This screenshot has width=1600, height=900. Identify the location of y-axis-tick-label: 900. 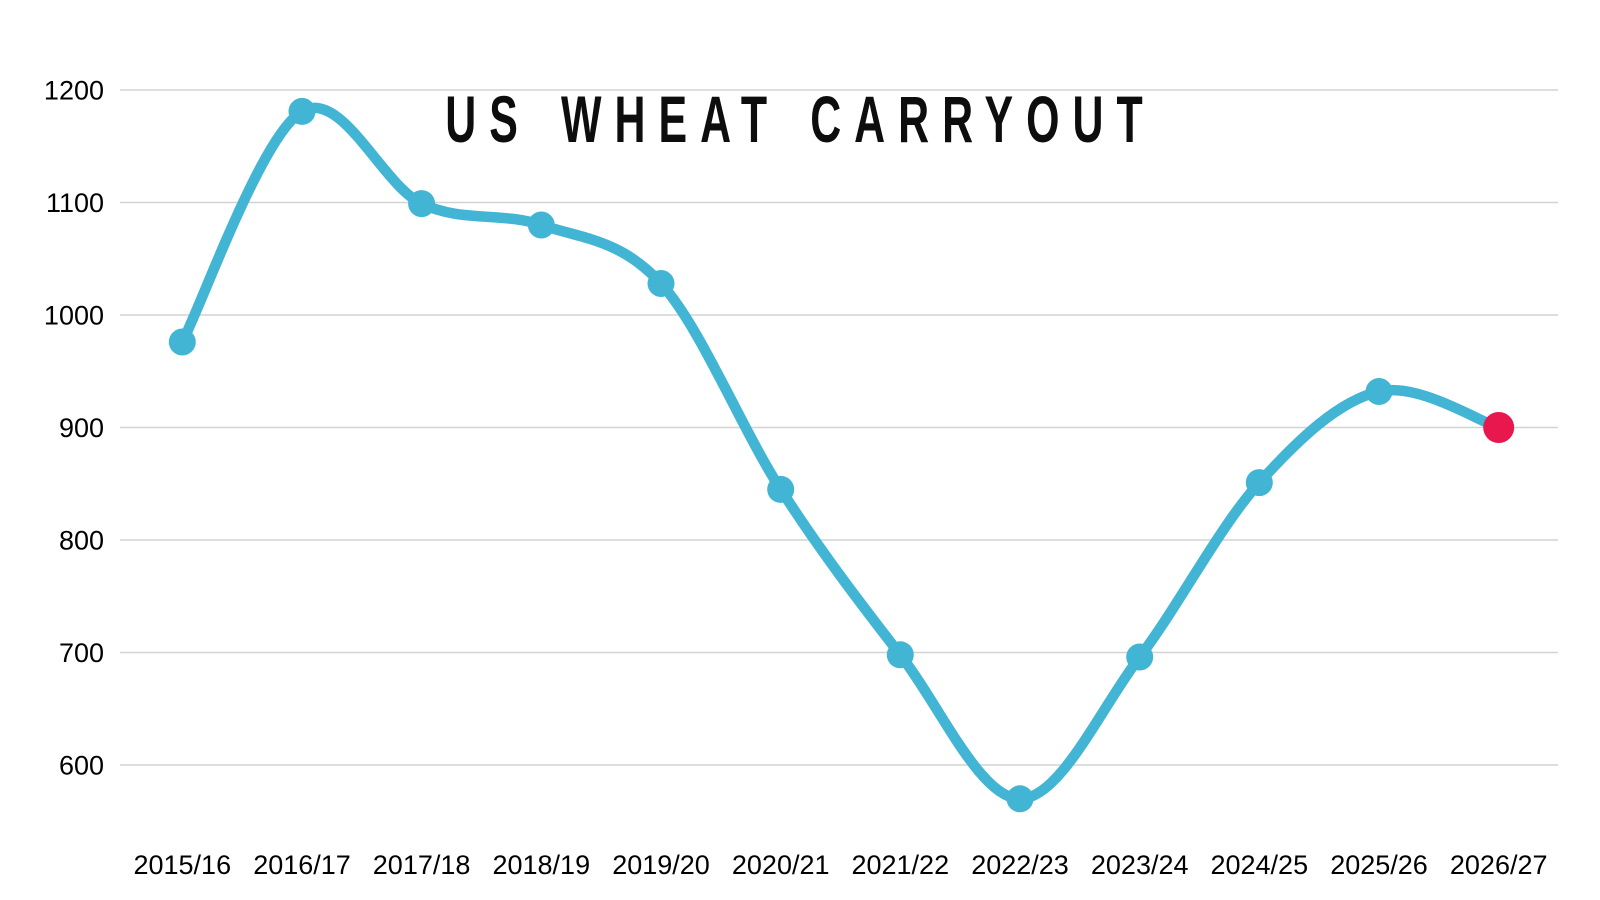
(81, 428).